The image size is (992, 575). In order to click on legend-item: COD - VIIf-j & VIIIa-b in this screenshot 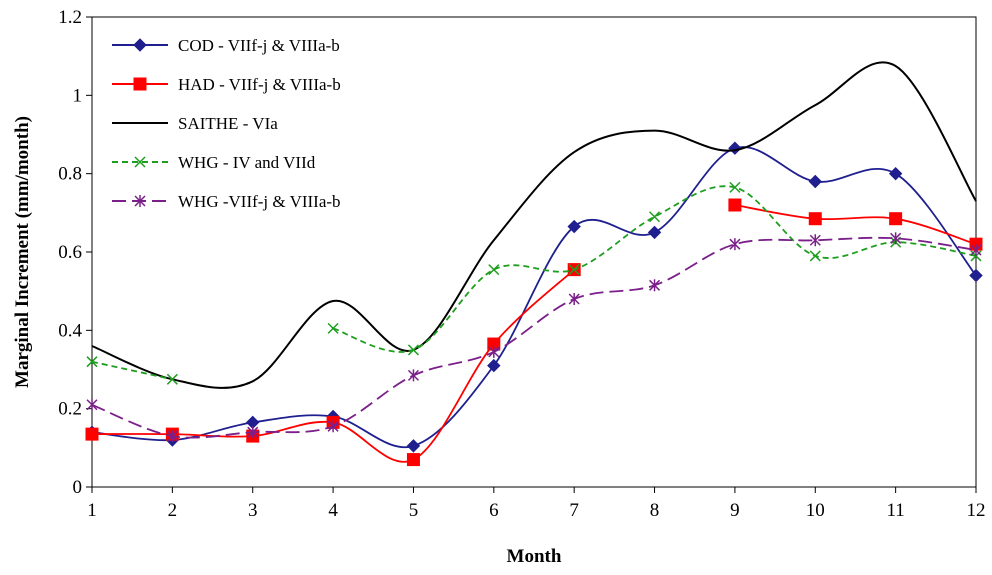, I will do `click(226, 45)`.